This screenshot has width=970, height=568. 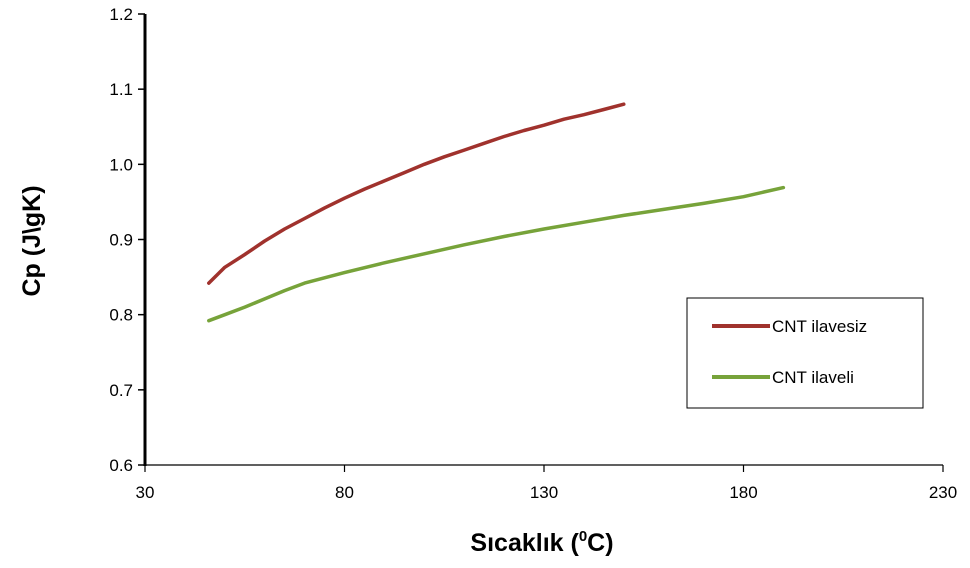 I want to click on x-tick-label: 180, so click(x=743, y=492).